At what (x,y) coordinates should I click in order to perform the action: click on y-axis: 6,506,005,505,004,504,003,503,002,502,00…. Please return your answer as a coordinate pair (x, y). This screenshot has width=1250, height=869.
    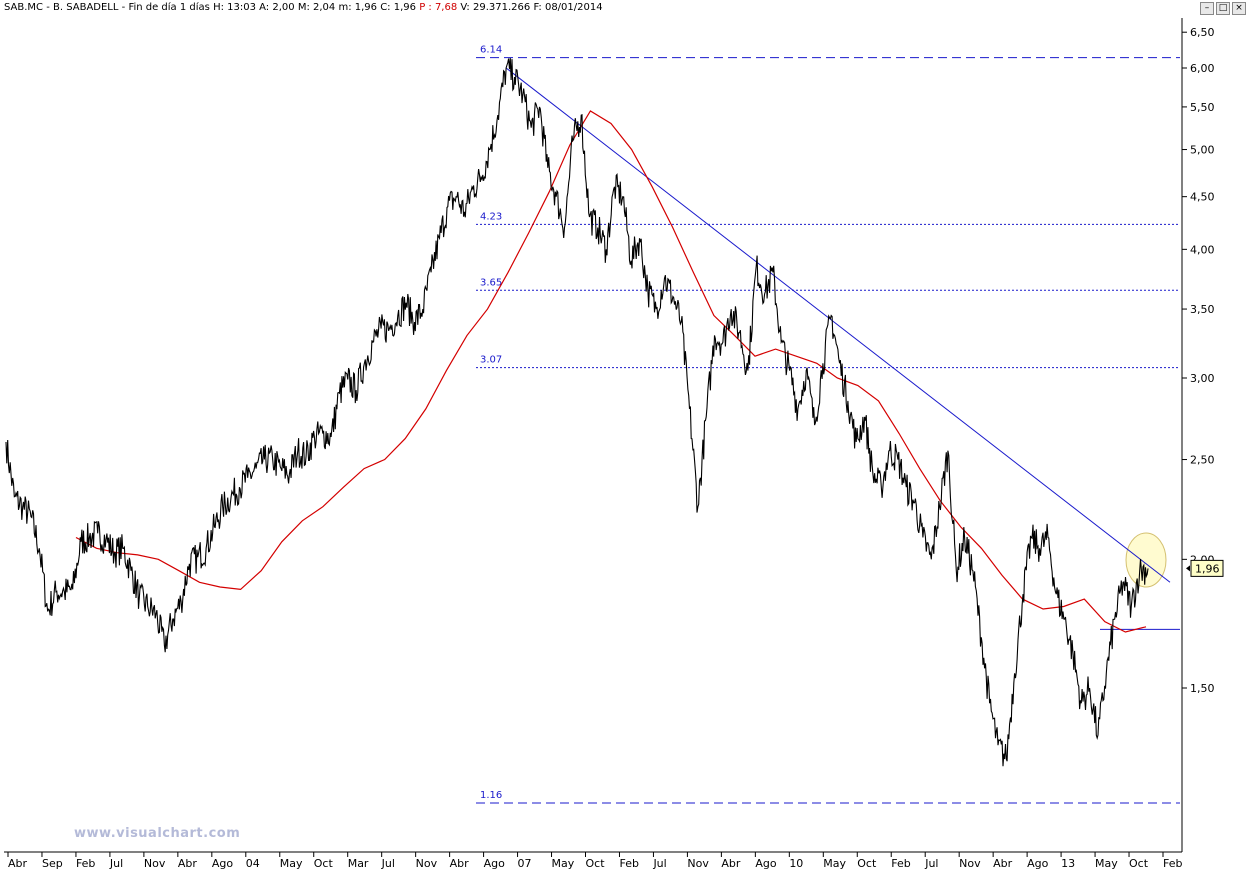
    Looking at the image, I should click on (1203, 360).